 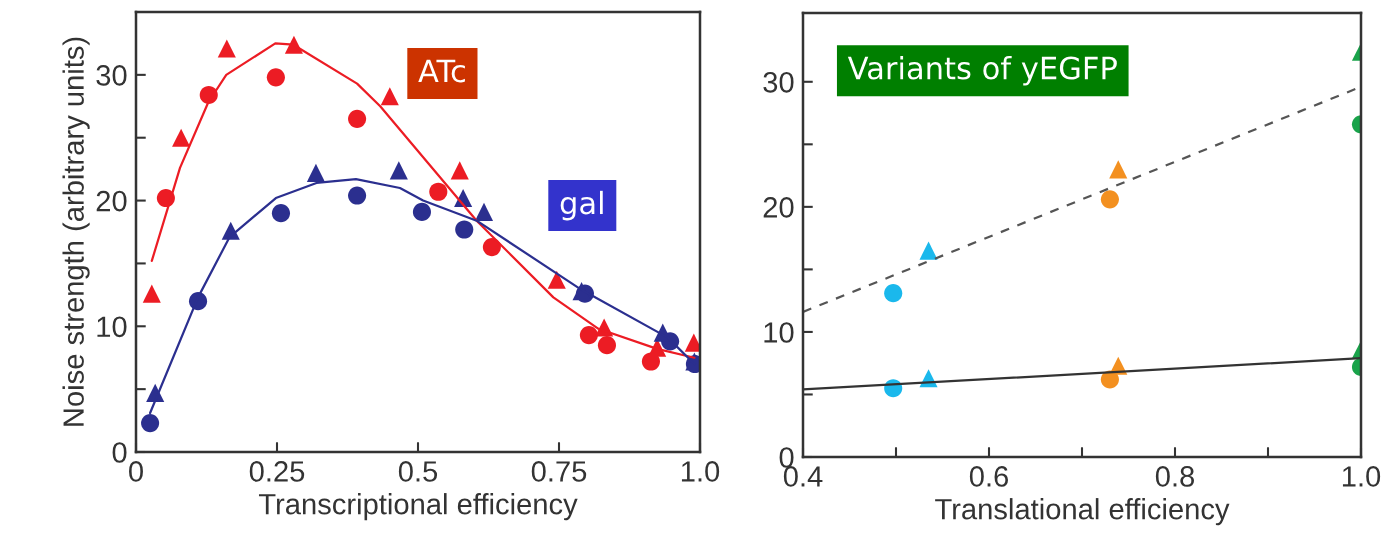 What do you see at coordinates (982, 70) in the screenshot?
I see `annotation: Variants of yEGFP` at bounding box center [982, 70].